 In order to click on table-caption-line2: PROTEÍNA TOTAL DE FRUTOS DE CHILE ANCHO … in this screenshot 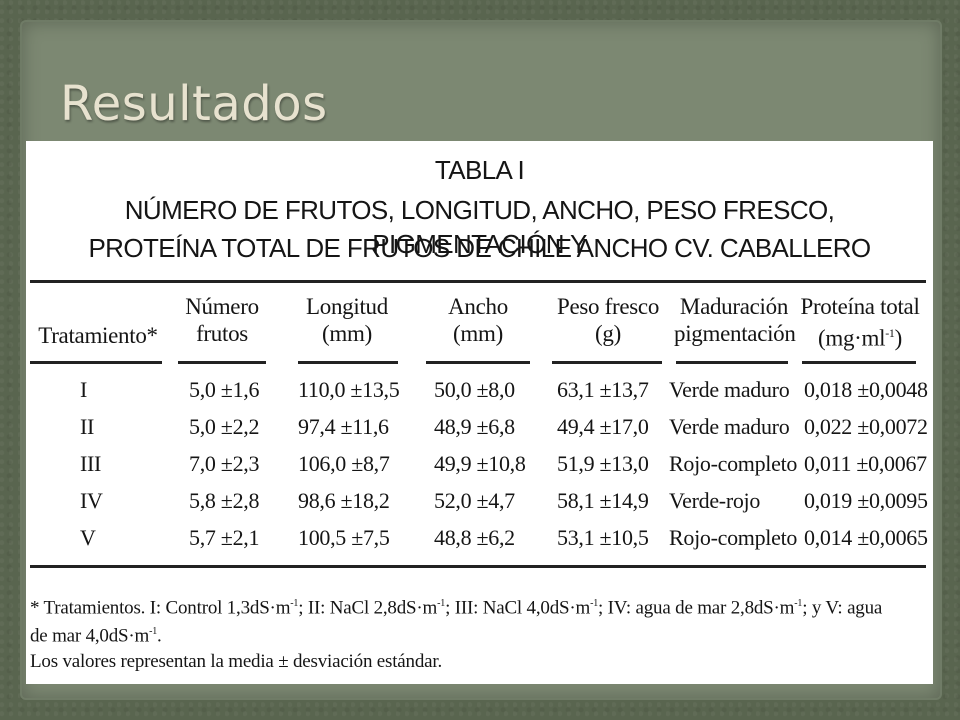, I will do `click(479, 248)`.